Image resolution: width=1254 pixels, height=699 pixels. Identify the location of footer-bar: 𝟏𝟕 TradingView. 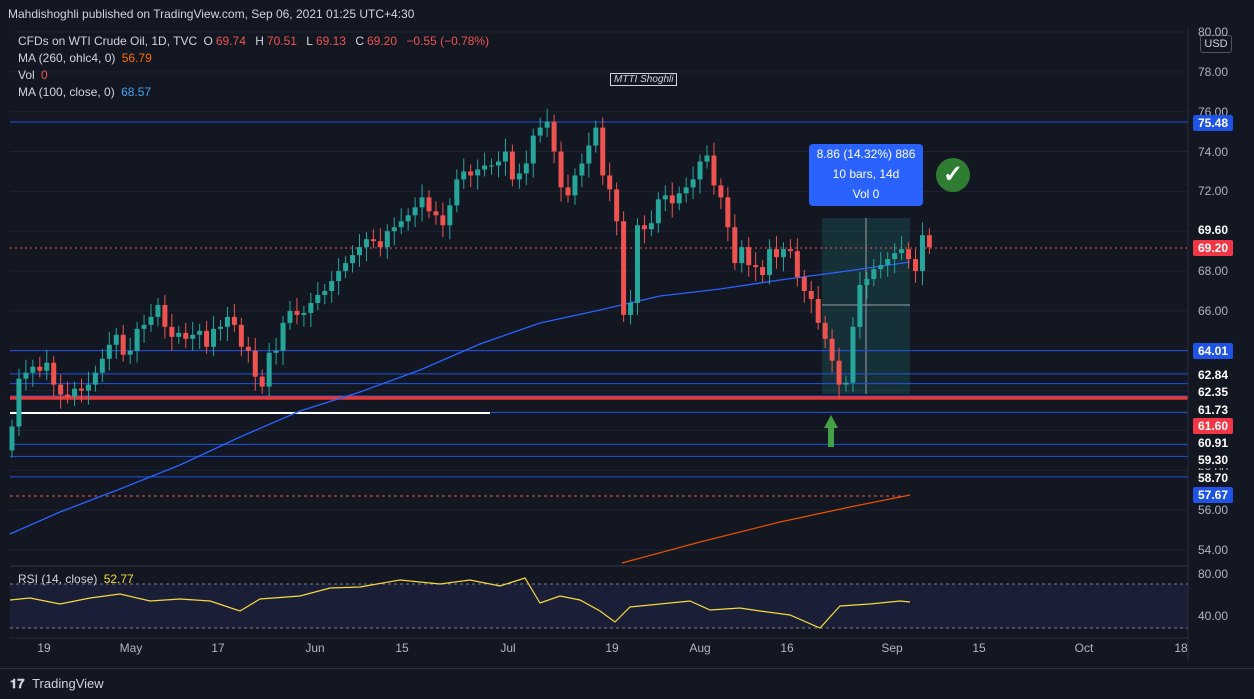
(627, 683).